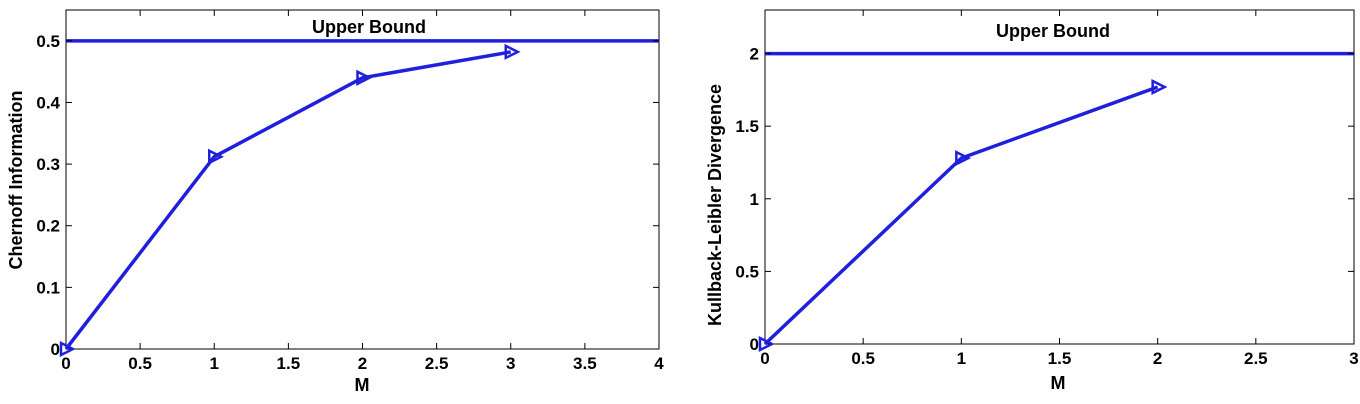  I want to click on y-axis-label-right: Kullback-Leibler Divergence, so click(715, 205).